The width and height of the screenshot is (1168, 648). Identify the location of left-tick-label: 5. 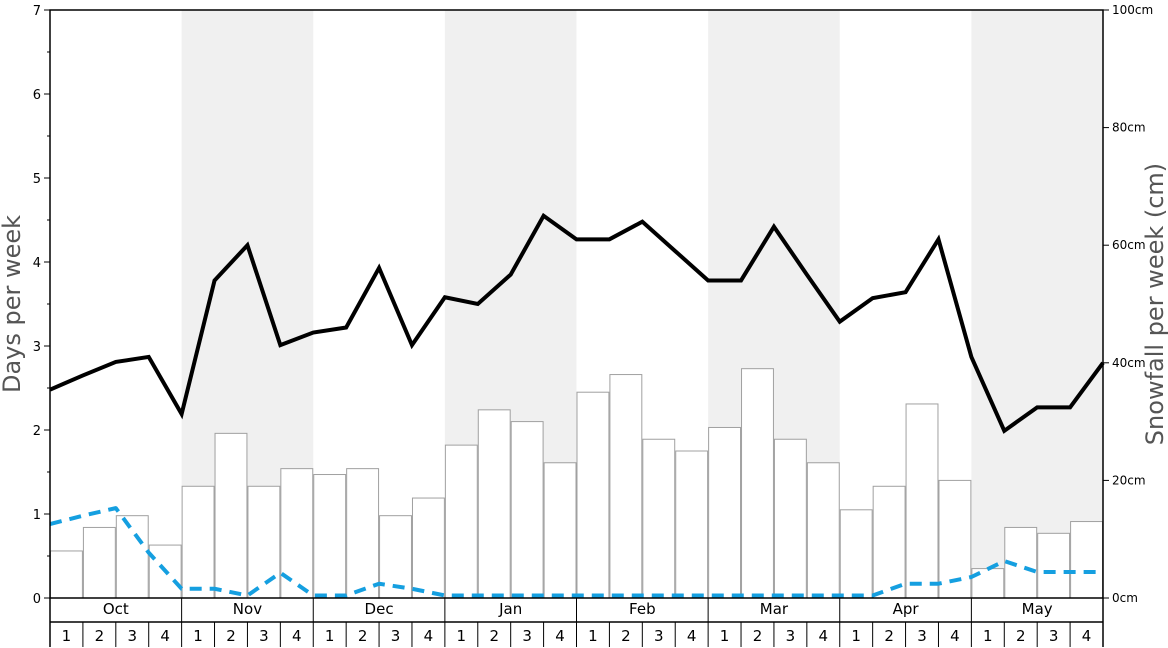
(37, 179).